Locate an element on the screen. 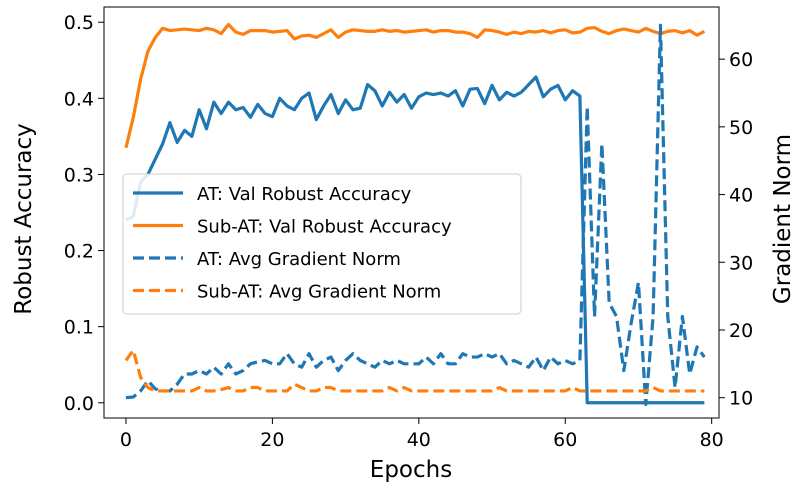 The width and height of the screenshot is (809, 496). x-tick-label: 0 is located at coordinates (126, 440).